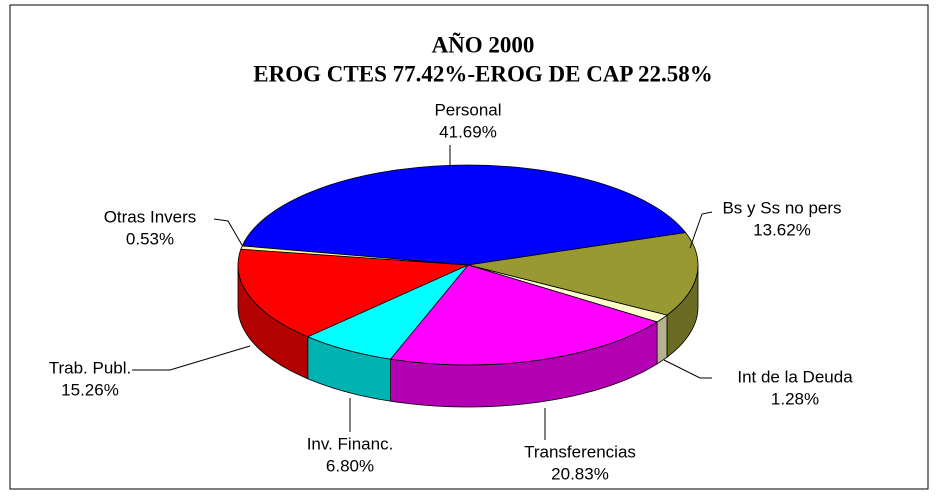 This screenshot has height=496, width=938. I want to click on data-label: 1.28%, so click(795, 398).